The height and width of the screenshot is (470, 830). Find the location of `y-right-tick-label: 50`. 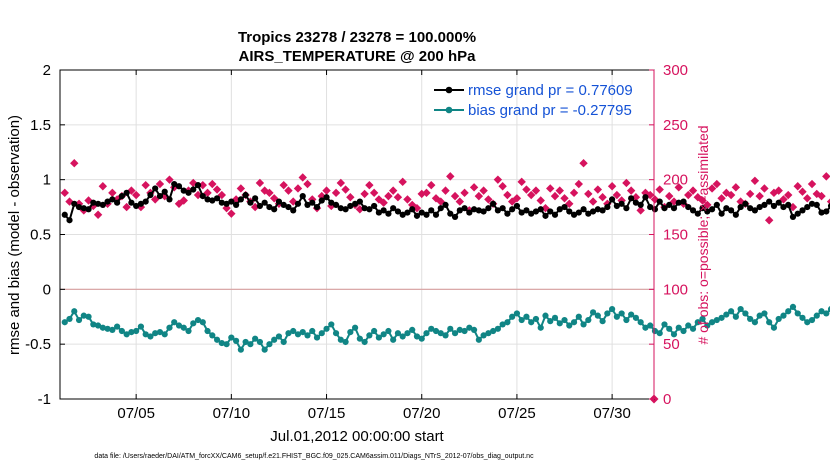

y-right-tick-label: 50 is located at coordinates (671, 344).